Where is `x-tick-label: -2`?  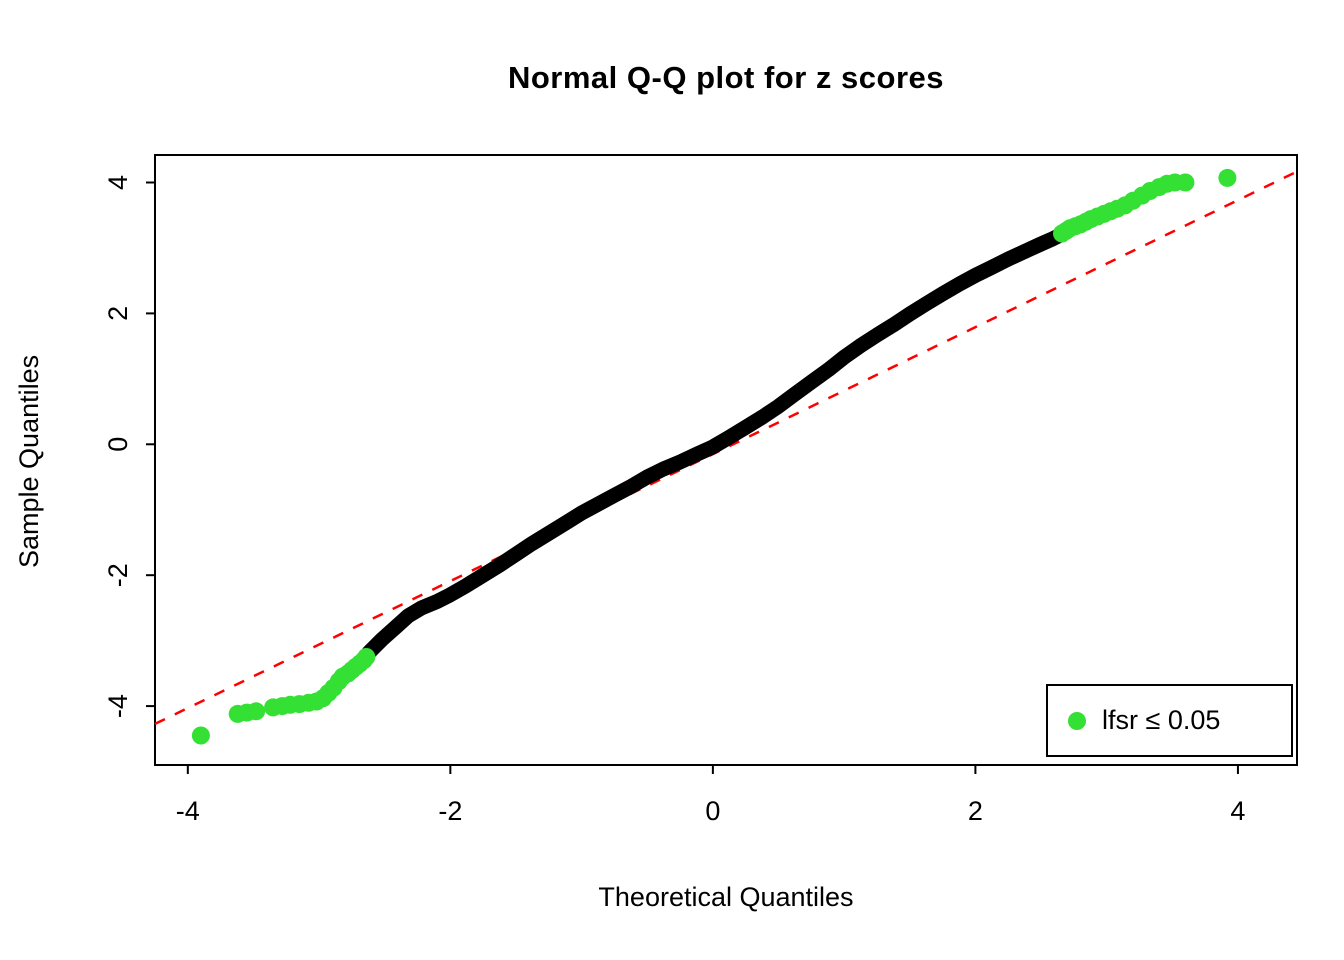 x-tick-label: -2 is located at coordinates (450, 811).